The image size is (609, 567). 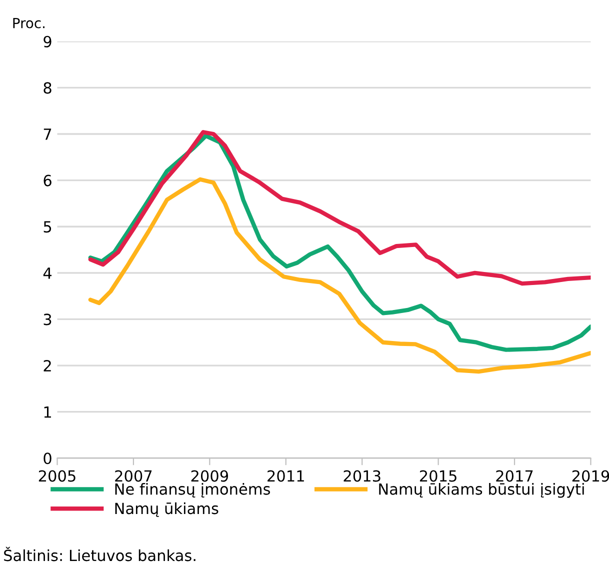 I want to click on y-tick-label: 4, so click(x=47, y=273).